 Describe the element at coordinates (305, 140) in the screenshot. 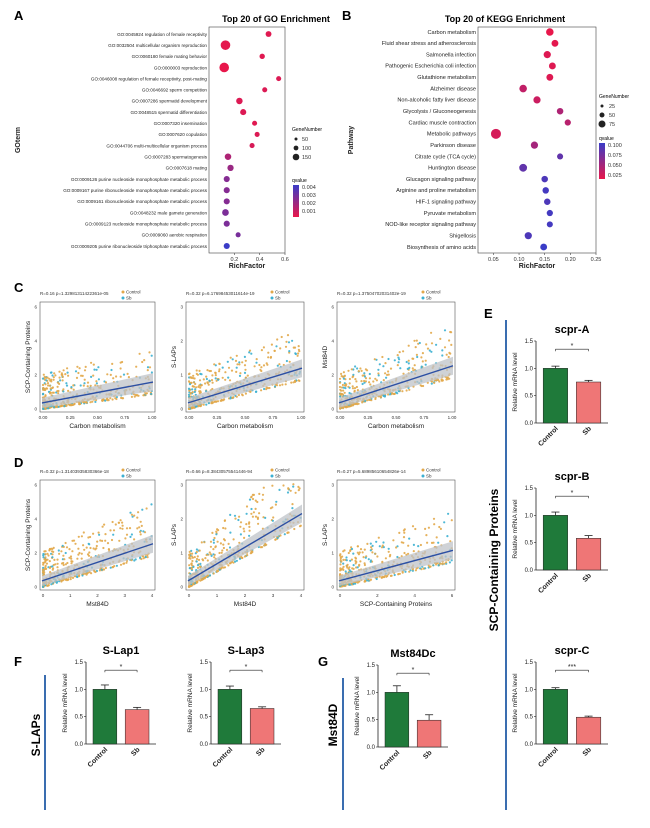

I see `size-legend-label: 50` at that location.